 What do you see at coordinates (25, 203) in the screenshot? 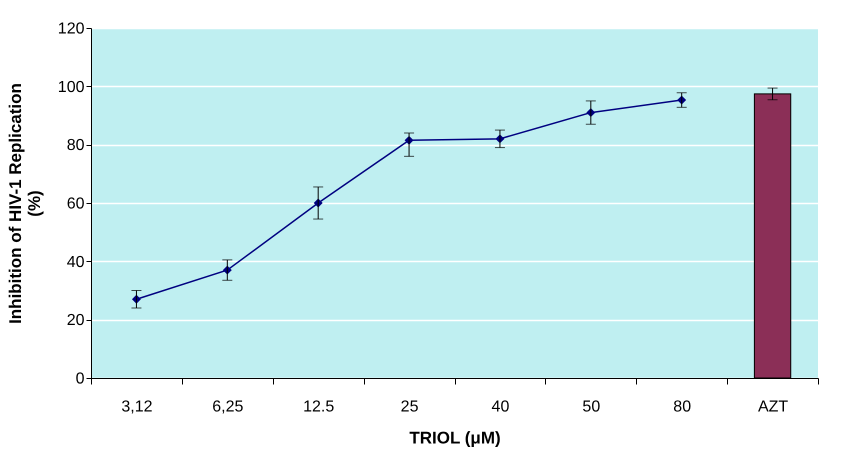
I see `y-axis-title: Inhibition of HIV-1 Replication (%)` at bounding box center [25, 203].